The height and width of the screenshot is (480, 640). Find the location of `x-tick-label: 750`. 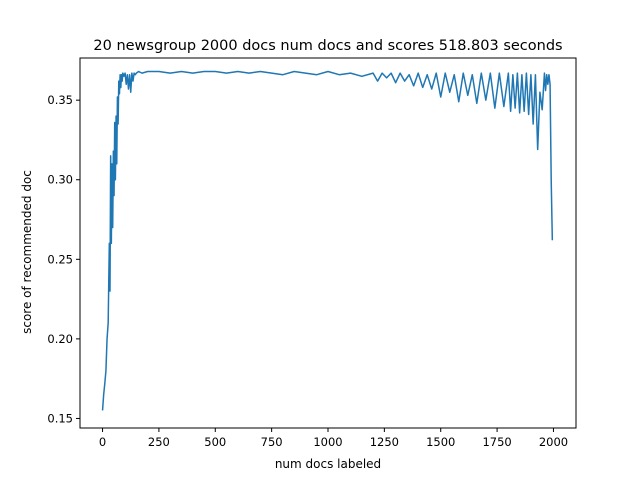

x-tick-label: 750 is located at coordinates (272, 442).